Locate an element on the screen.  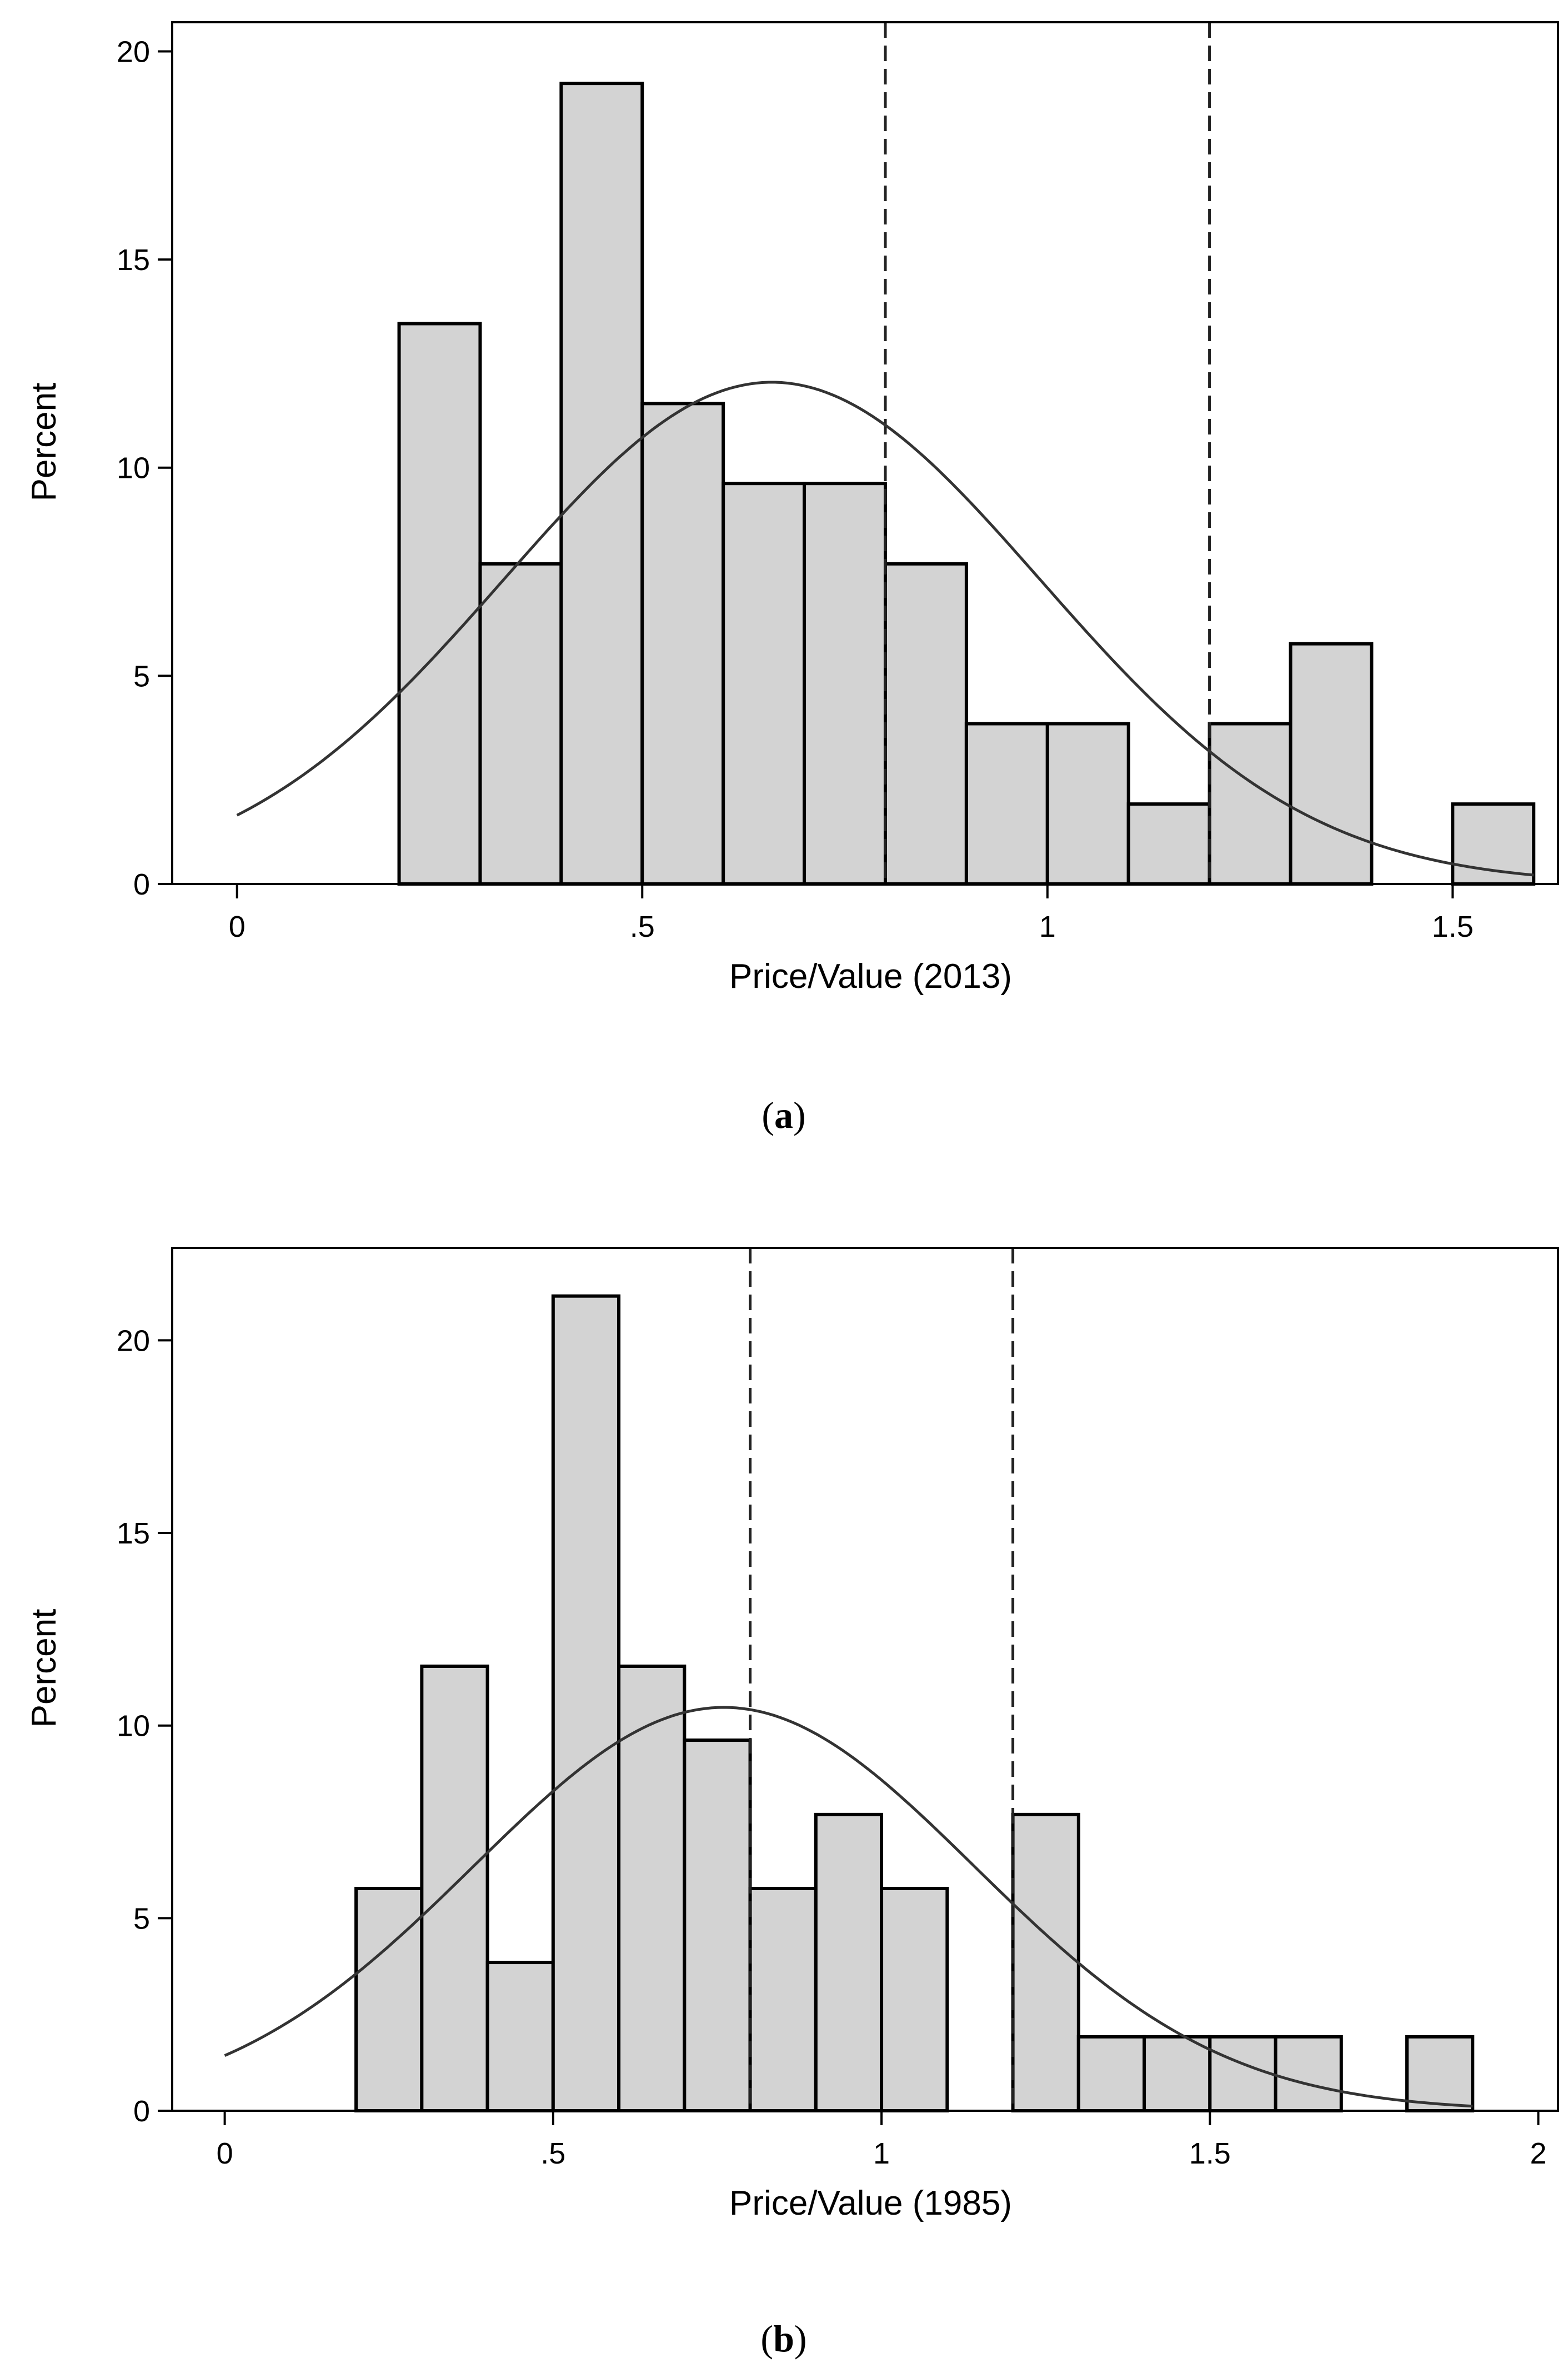
panel-letter: a is located at coordinates (783, 1115).